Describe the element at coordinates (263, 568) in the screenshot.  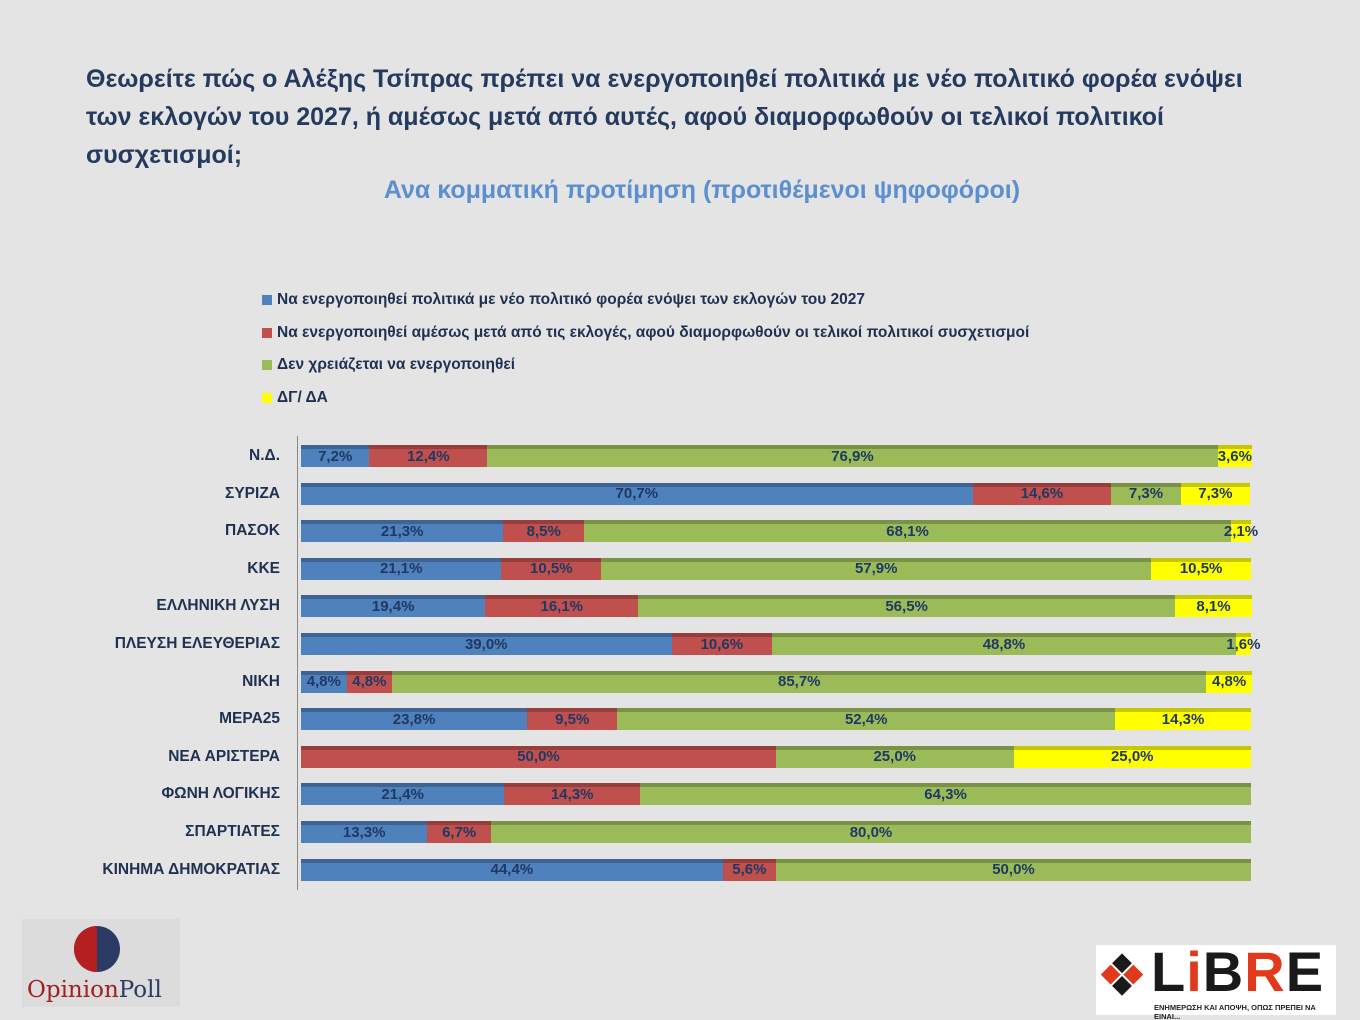
I see `category-label: ΚΚΕ` at that location.